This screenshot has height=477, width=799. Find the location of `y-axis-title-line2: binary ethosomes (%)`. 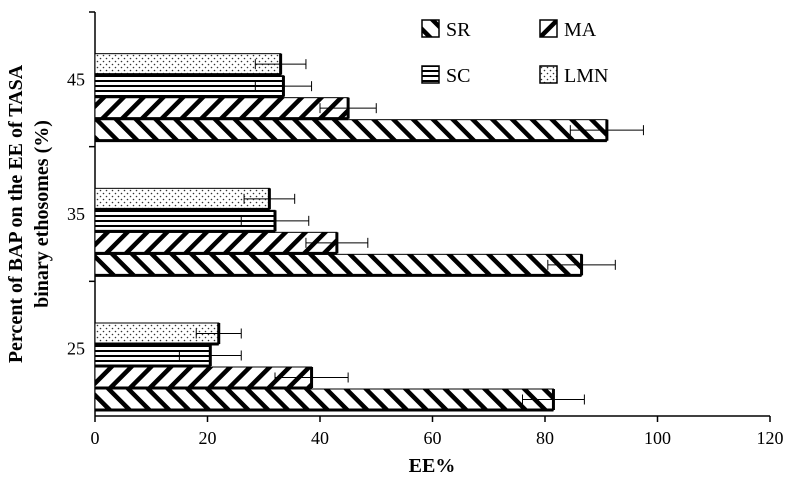

y-axis-title-line2: binary ethosomes (%) is located at coordinates (42, 214).